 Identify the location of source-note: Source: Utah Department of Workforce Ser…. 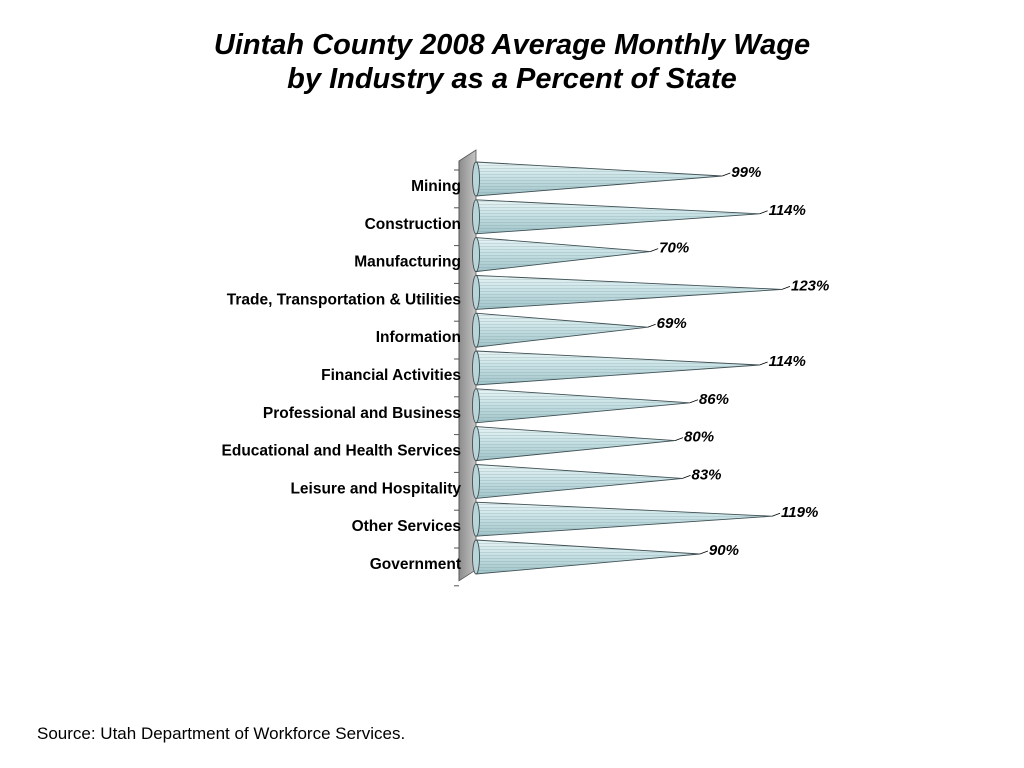
(221, 733).